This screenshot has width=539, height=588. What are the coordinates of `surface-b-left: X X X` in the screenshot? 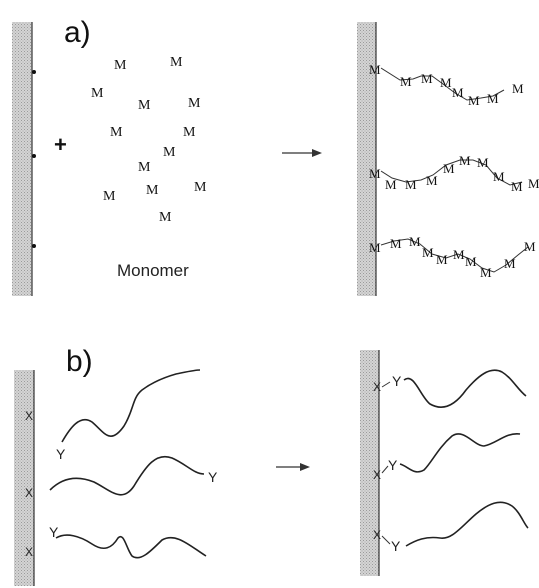 It's located at (24, 478).